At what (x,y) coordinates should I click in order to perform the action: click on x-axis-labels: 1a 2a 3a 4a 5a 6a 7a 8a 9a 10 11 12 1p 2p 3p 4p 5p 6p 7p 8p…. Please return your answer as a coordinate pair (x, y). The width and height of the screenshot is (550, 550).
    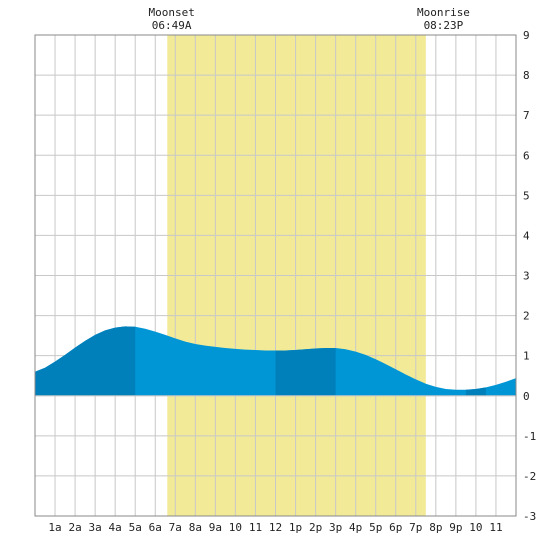
    Looking at the image, I should click on (275, 527).